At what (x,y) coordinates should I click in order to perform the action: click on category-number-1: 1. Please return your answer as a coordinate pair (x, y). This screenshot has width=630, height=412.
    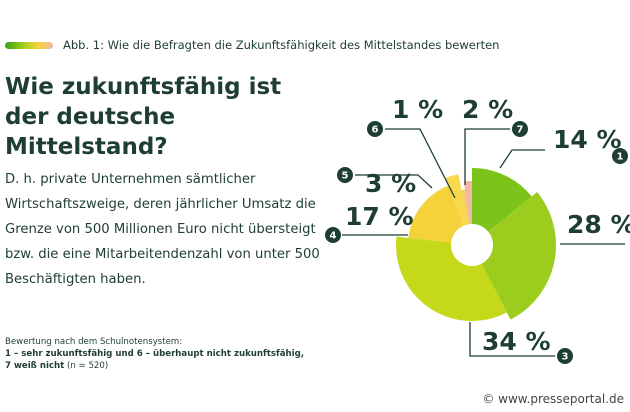
    Looking at the image, I should click on (620, 157).